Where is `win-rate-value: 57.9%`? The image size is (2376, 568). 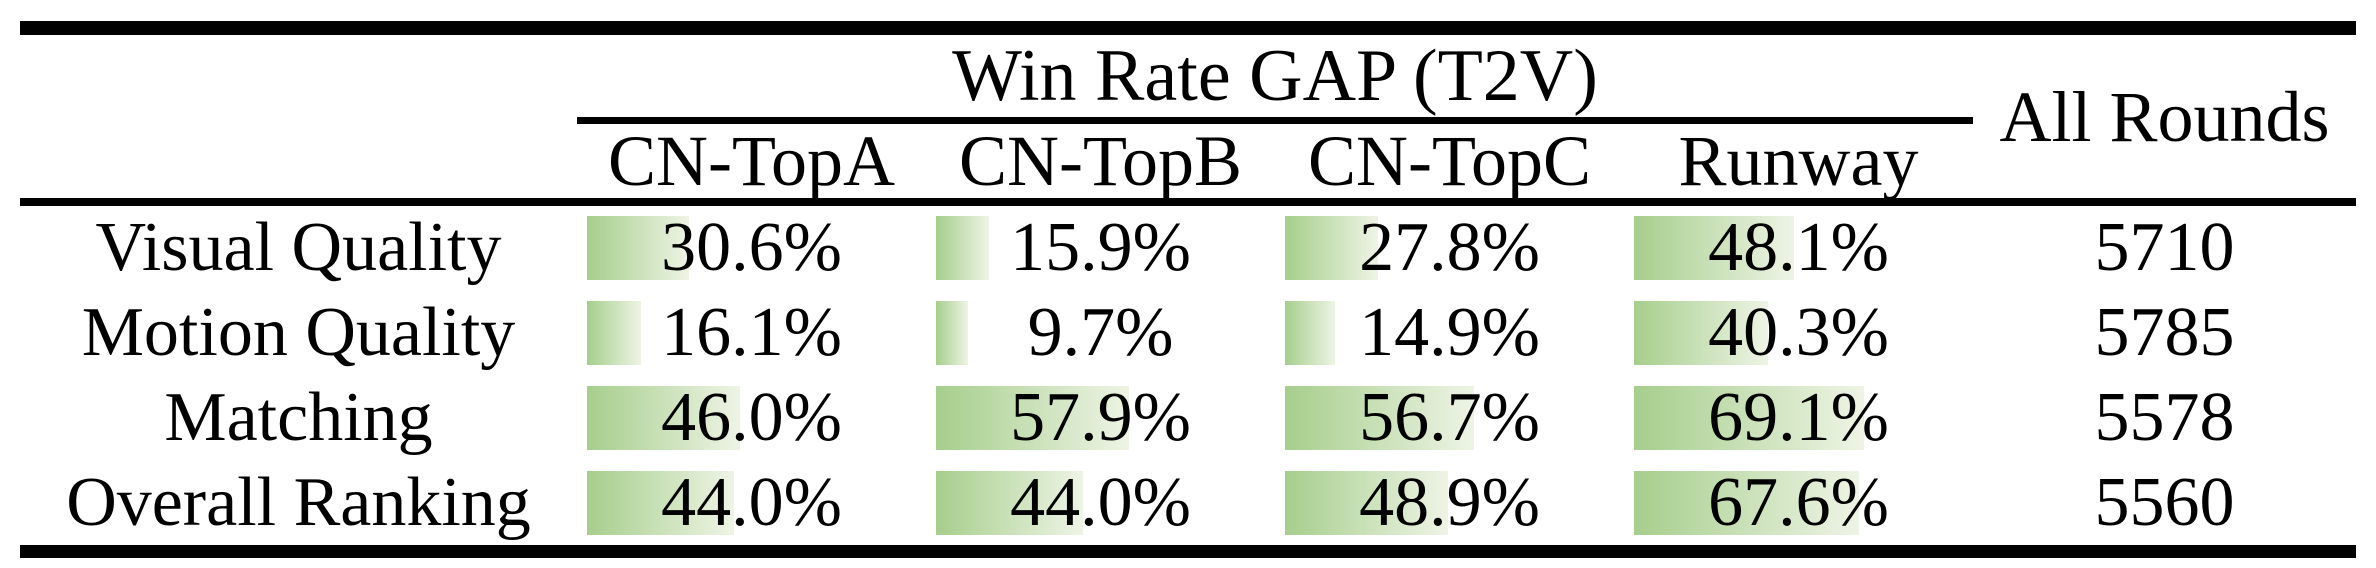 win-rate-value: 57.9% is located at coordinates (1100, 417).